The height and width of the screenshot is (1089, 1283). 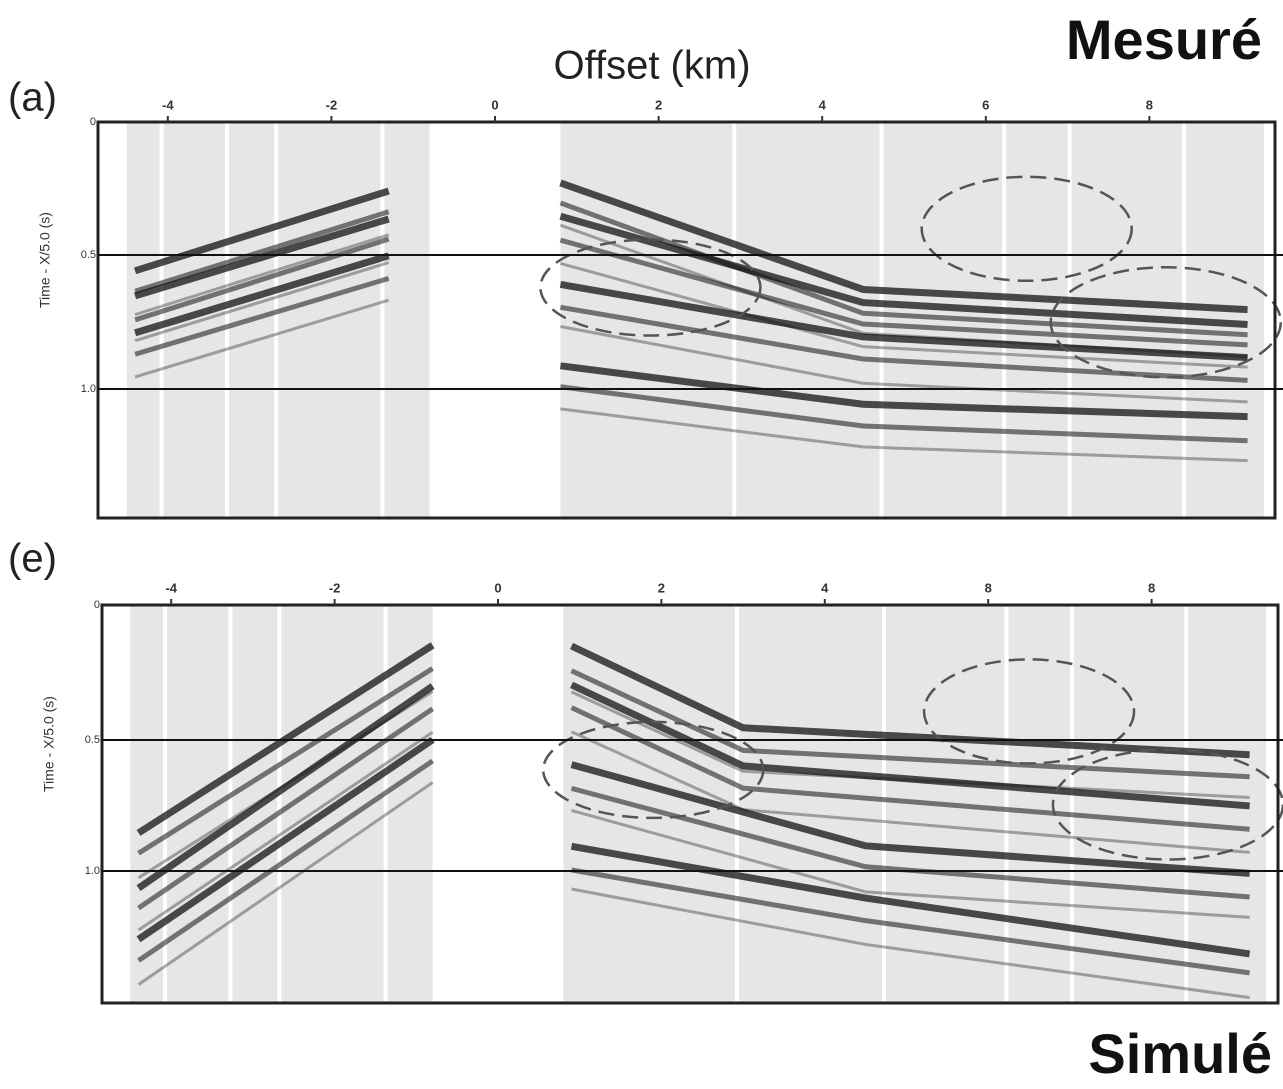 I want to click on panel-label: (a), so click(x=32, y=98).